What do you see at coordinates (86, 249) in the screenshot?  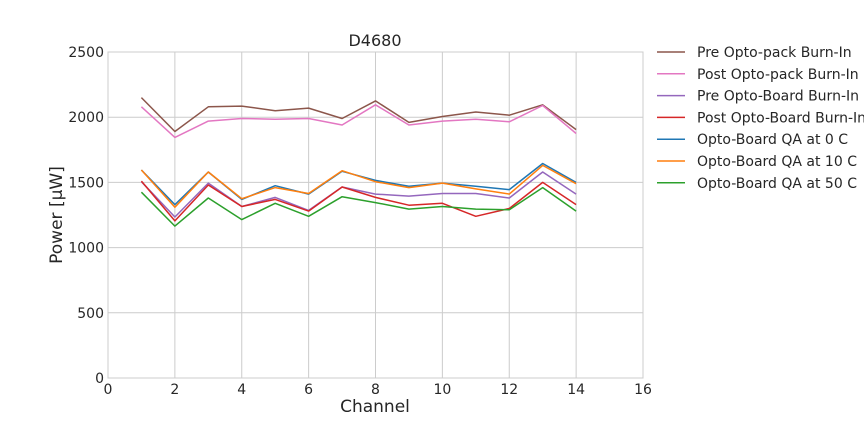 I see `y-tick-label: 1000` at bounding box center [86, 249].